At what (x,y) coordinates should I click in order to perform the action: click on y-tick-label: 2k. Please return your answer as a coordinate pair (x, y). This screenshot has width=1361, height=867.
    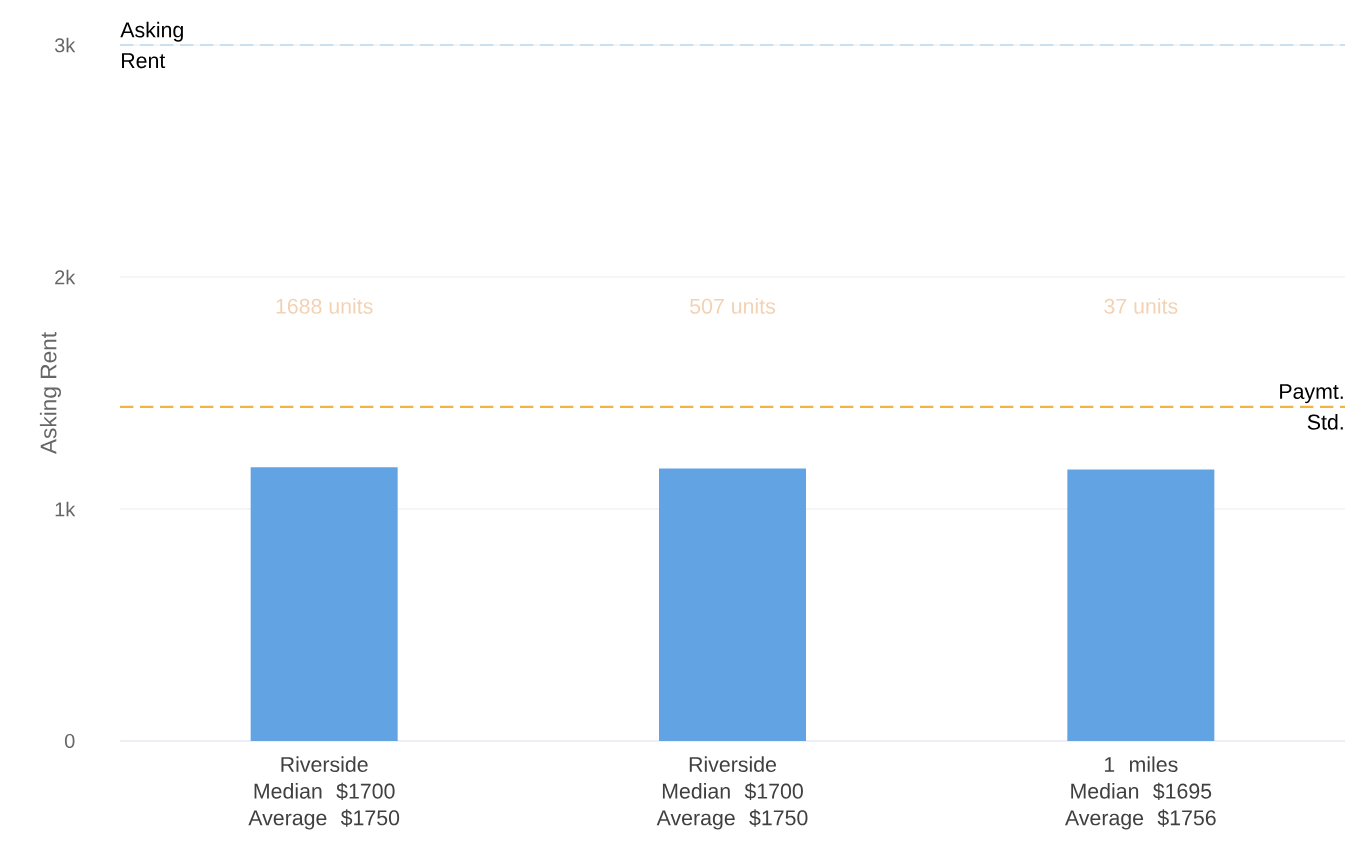
    Looking at the image, I should click on (65, 277).